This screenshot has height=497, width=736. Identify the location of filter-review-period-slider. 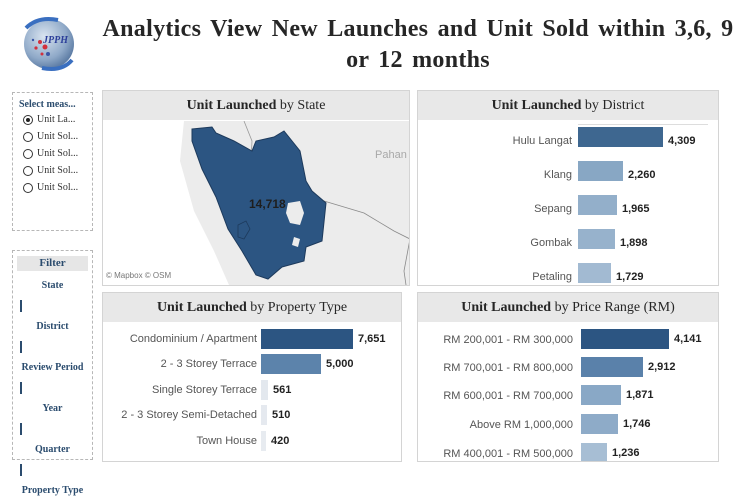
(21, 388).